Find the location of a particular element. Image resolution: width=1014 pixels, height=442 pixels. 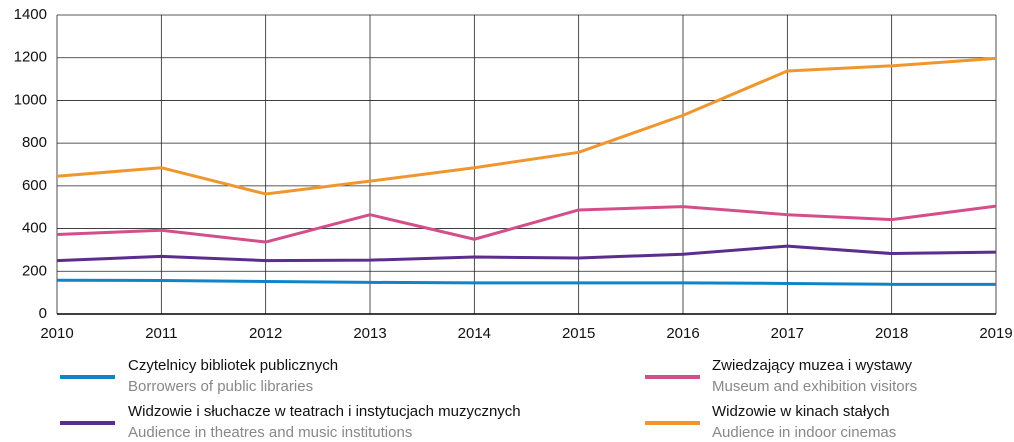

y-tick-label: 200 is located at coordinates (34, 270).